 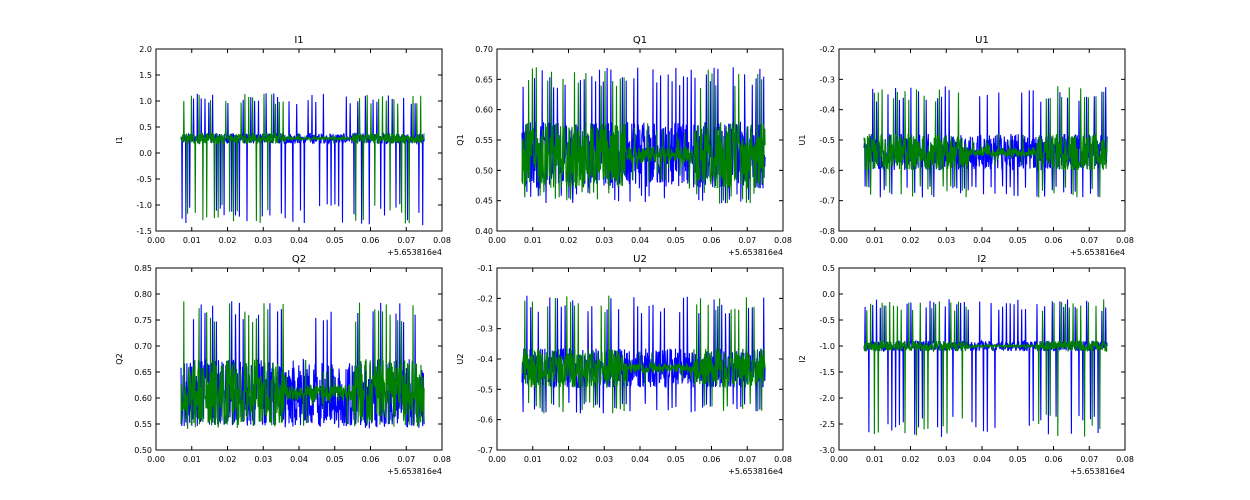 What do you see at coordinates (484, 170) in the screenshot?
I see `y-tick-label: 0.50` at bounding box center [484, 170].